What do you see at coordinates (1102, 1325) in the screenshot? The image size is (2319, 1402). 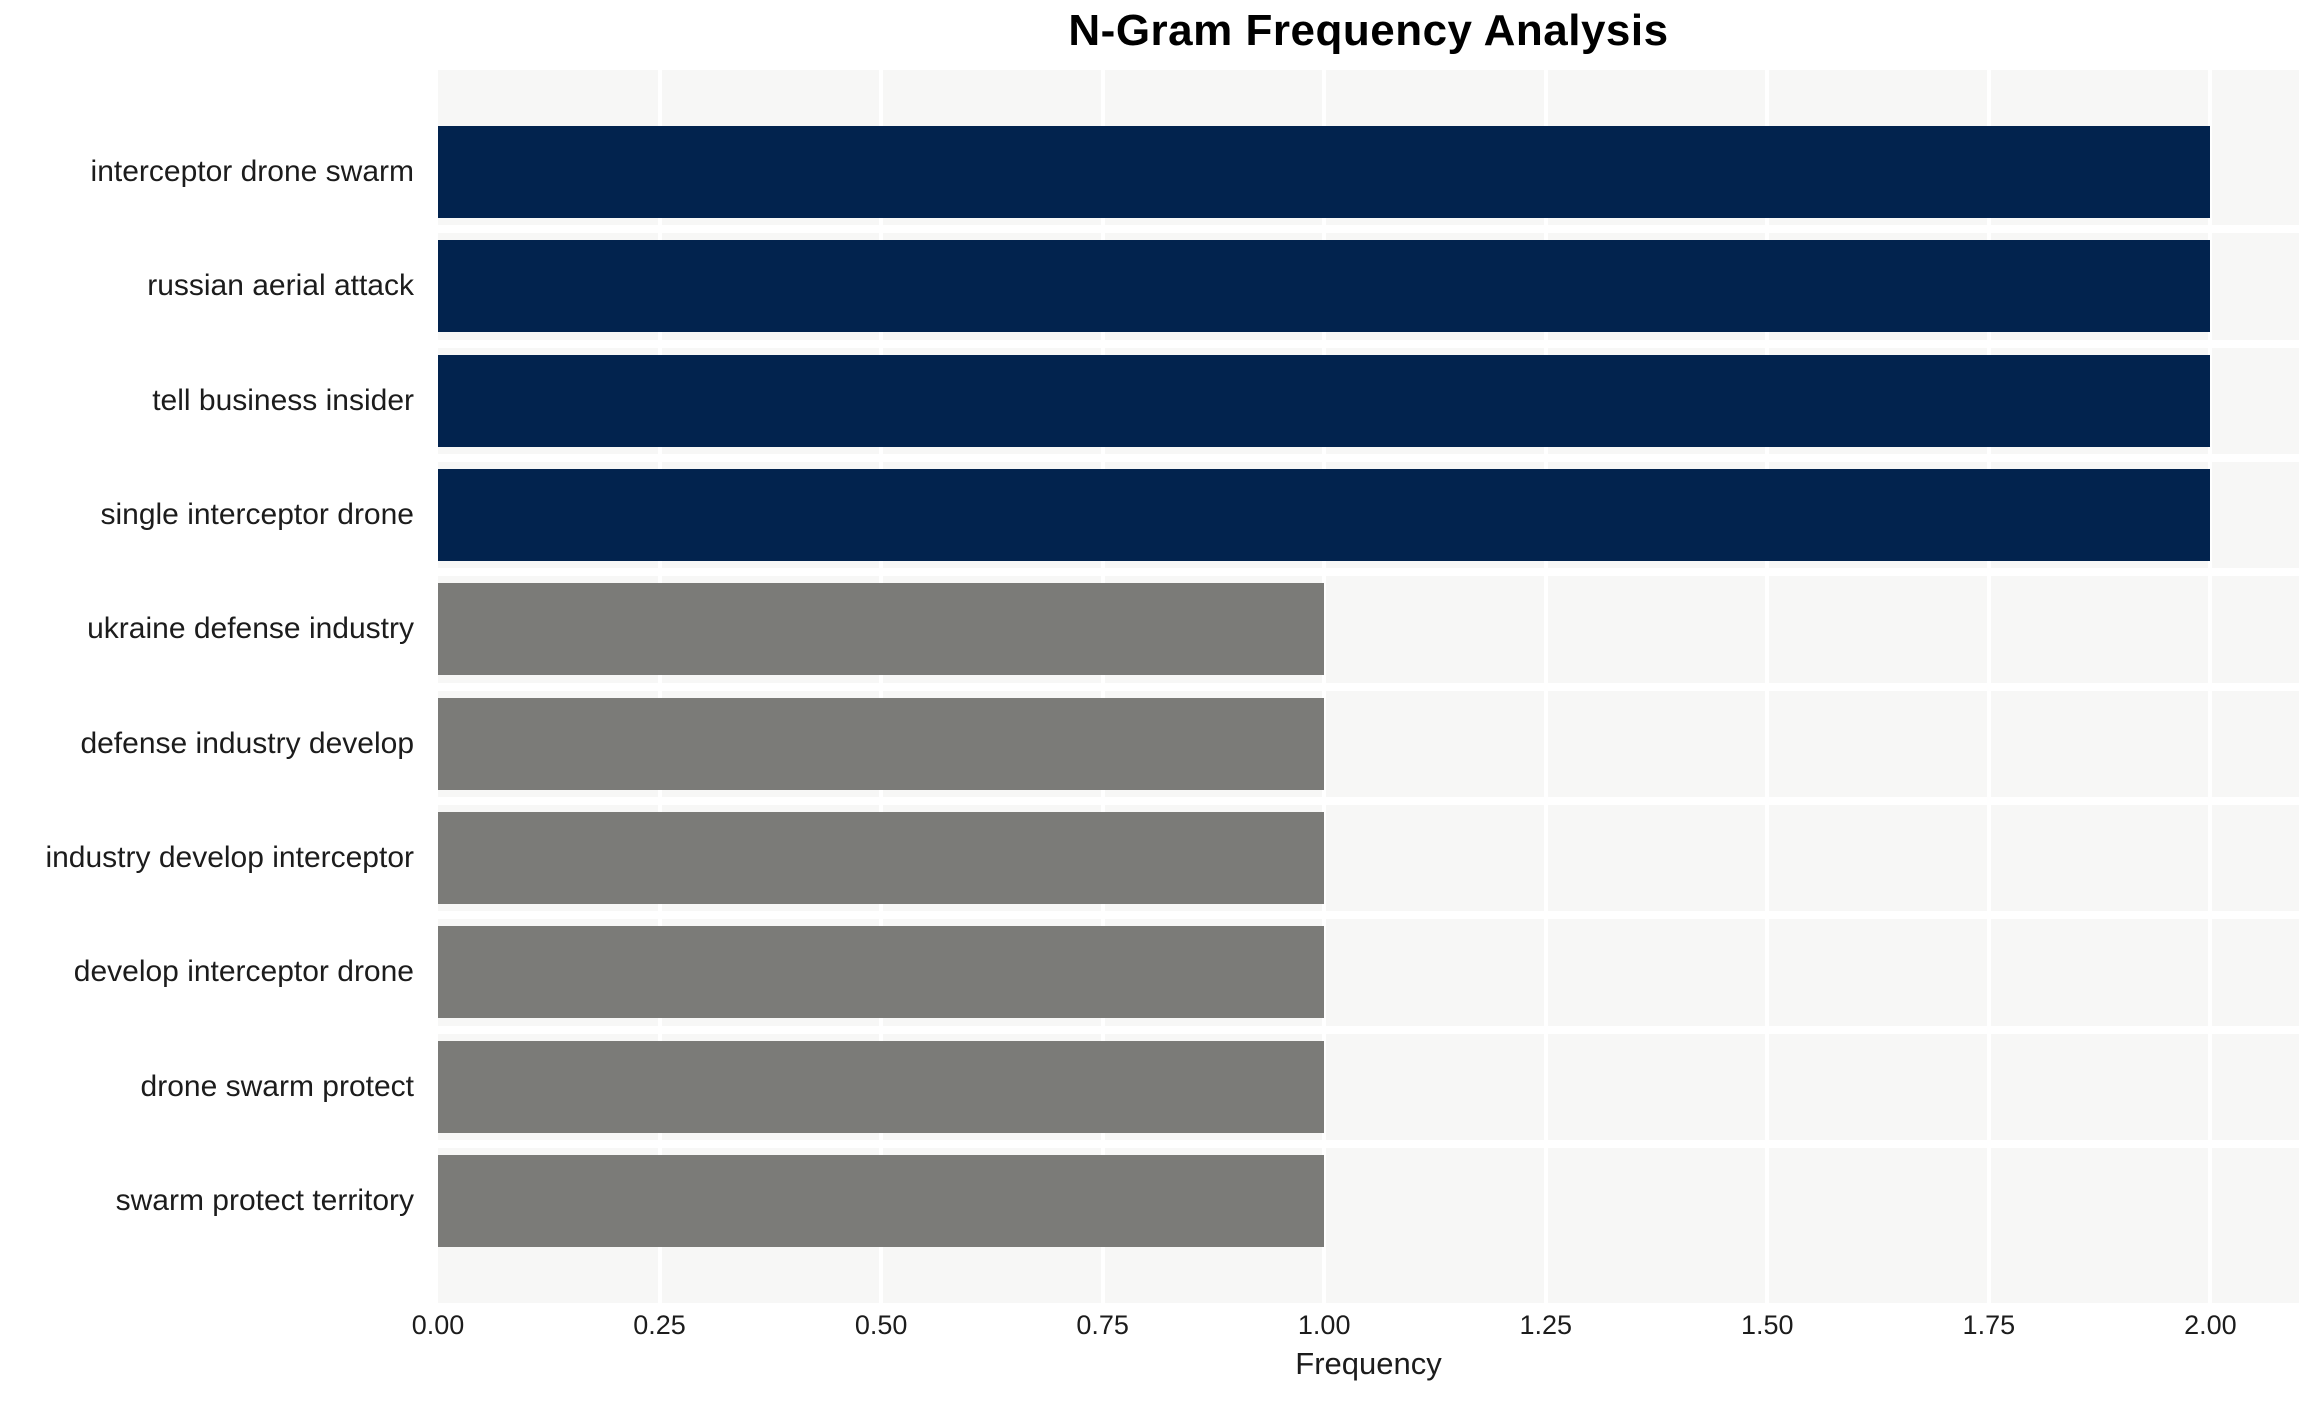 I see `x-axis-tick-label: 0.75` at bounding box center [1102, 1325].